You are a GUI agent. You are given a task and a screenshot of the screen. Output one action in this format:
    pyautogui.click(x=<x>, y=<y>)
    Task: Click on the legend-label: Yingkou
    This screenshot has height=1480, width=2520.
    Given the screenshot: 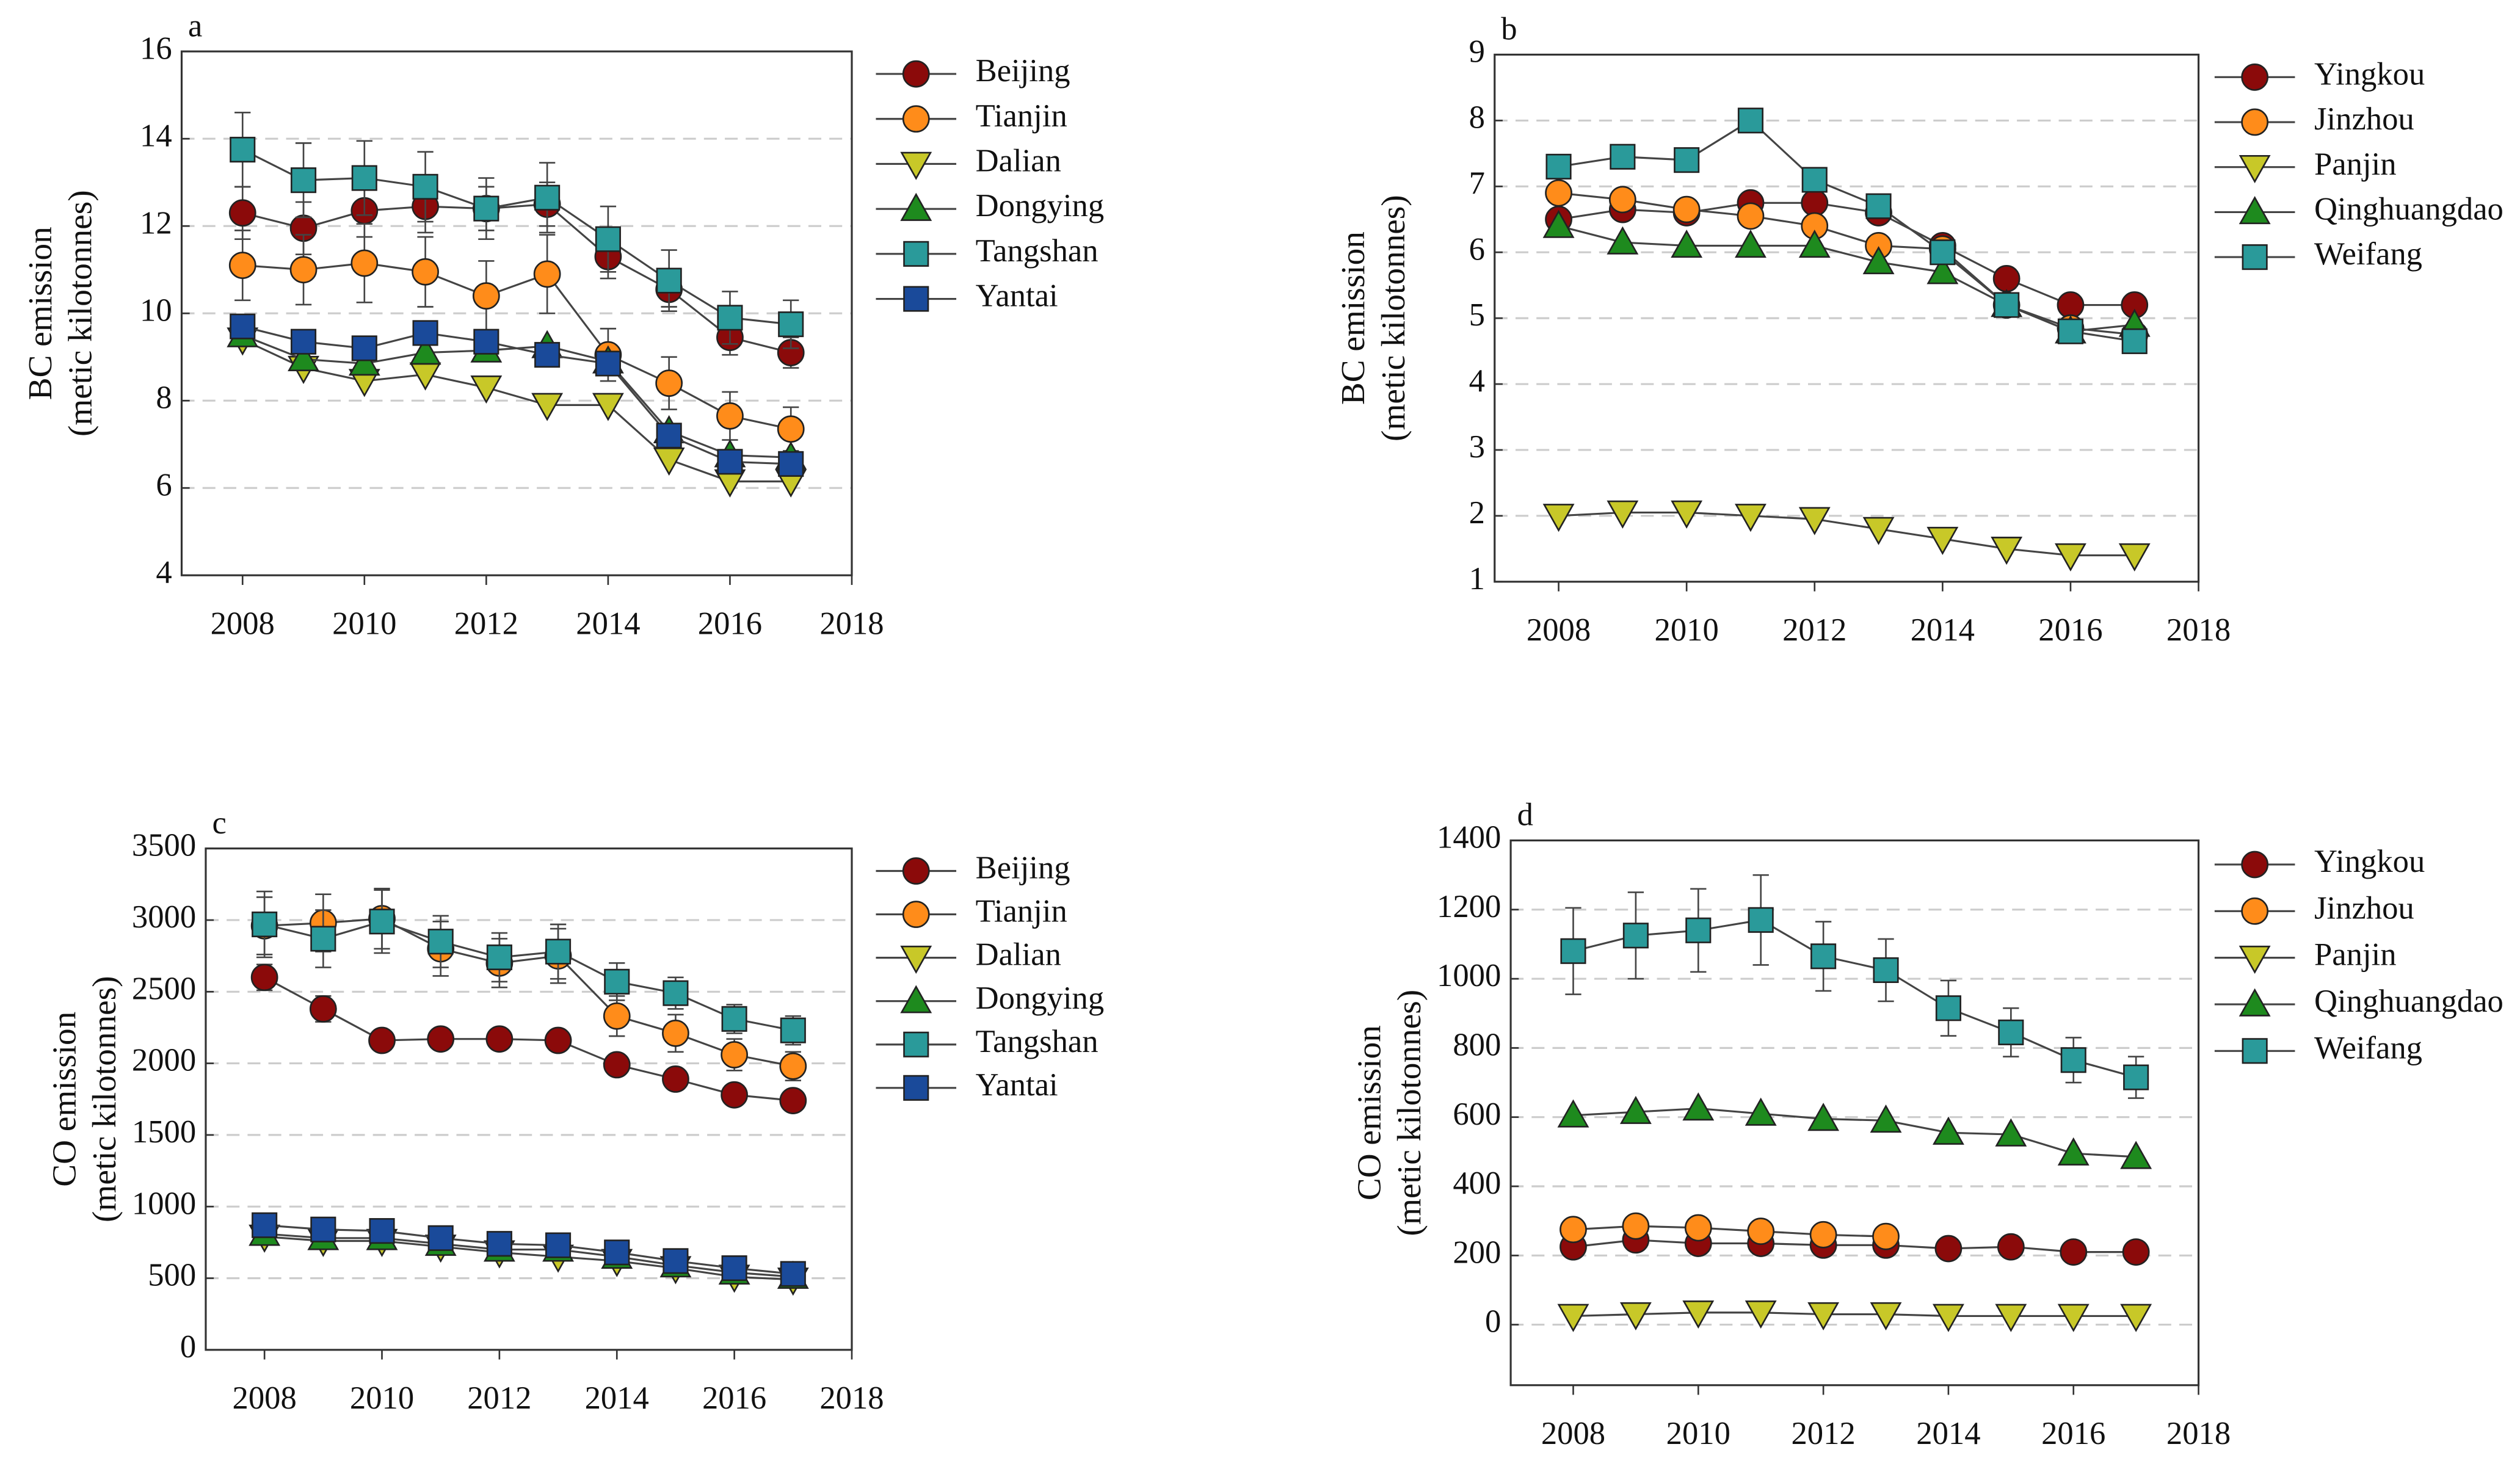 What is the action you would take?
    pyautogui.click(x=2369, y=74)
    